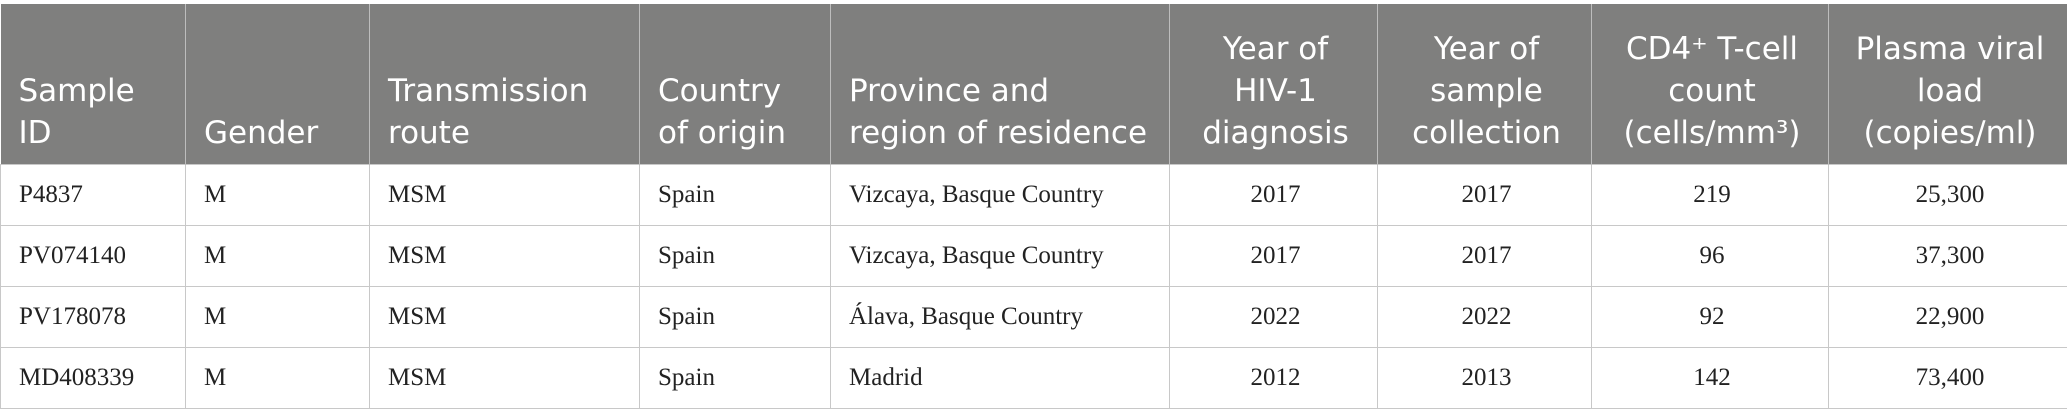 This screenshot has width=2067, height=417. Describe the element at coordinates (1947, 256) in the screenshot. I see `table-cell: 37,300` at that location.